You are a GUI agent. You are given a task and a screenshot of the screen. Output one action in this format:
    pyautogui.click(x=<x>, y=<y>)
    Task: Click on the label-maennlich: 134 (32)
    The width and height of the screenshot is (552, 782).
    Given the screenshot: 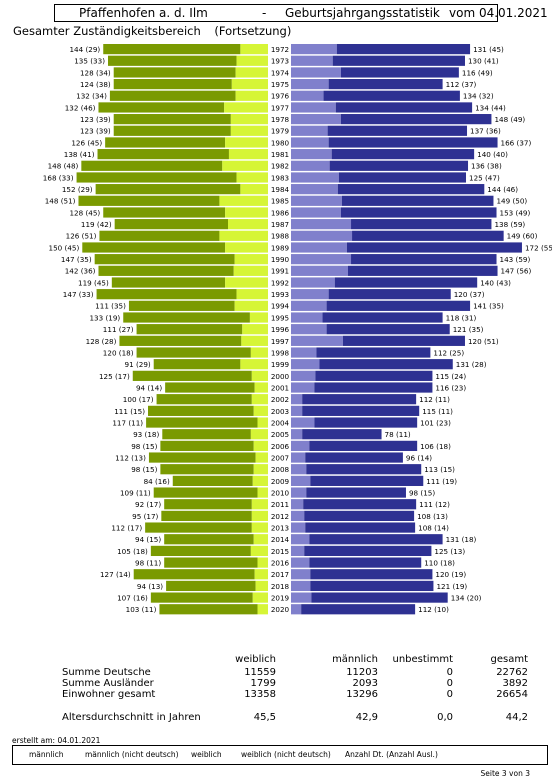 What is the action you would take?
    pyautogui.click(x=478, y=96)
    